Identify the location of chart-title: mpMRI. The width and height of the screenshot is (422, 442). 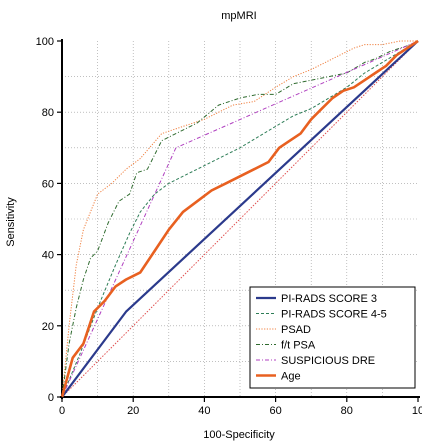
(238, 16).